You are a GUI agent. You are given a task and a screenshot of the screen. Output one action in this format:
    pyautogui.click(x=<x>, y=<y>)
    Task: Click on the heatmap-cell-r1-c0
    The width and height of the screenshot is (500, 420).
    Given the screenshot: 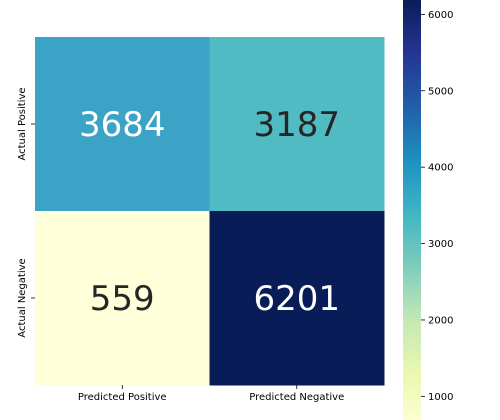 What is the action you would take?
    pyautogui.click(x=122, y=298)
    